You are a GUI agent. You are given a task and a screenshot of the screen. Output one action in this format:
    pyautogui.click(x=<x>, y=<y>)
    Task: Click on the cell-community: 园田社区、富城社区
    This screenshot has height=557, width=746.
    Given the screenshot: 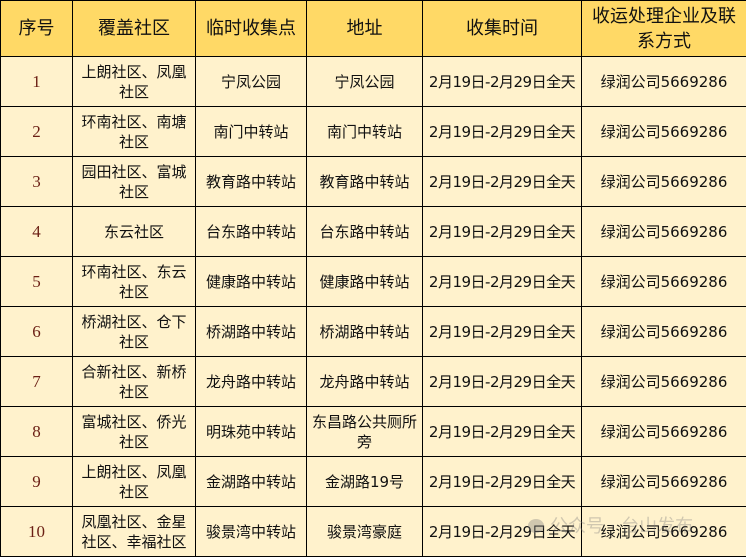 What is the action you would take?
    pyautogui.click(x=134, y=181)
    